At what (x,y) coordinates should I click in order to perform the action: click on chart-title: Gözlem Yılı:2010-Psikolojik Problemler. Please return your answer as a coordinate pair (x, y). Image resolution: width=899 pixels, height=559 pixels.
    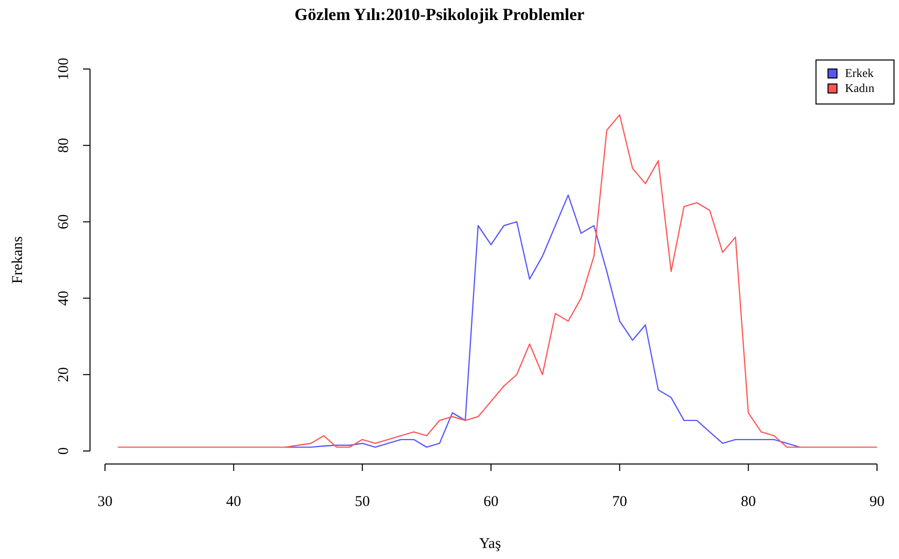
    Looking at the image, I should click on (439, 14).